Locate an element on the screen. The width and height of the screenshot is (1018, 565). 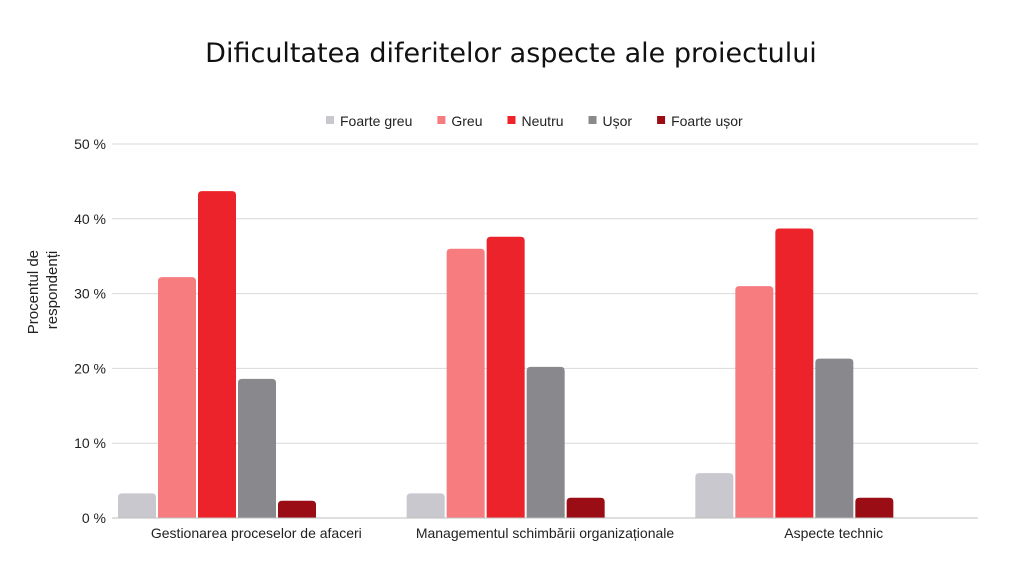
legend: Foarte greu Greu Neutru Ușor Foarte ușor is located at coordinates (534, 121).